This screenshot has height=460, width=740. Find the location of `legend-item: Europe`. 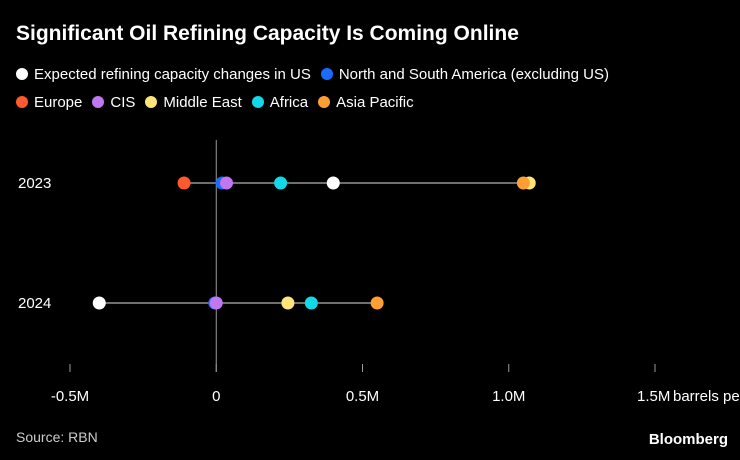

legend-item: Europe is located at coordinates (49, 102).